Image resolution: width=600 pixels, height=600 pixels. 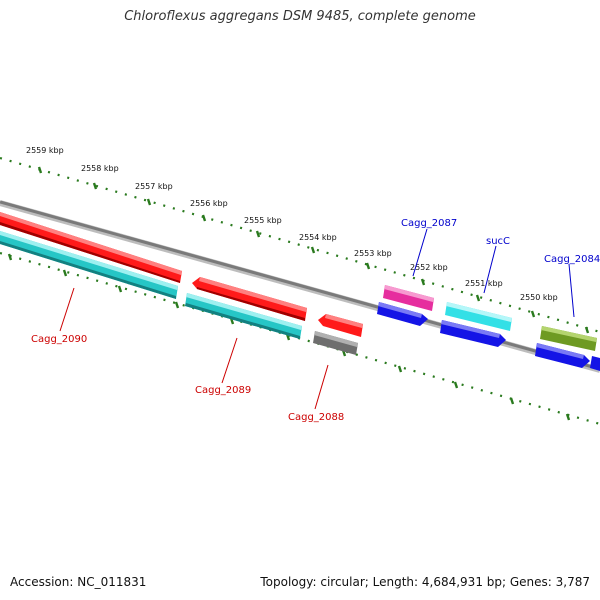 I want to click on gene-cagg-2087-magenta, so click(x=408, y=298).